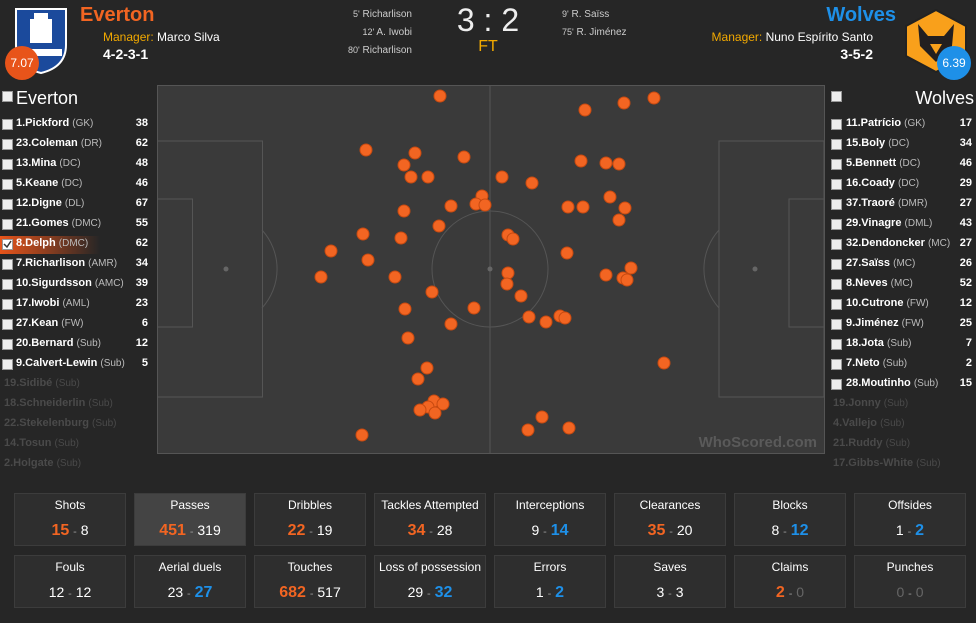 The image size is (976, 623). Describe the element at coordinates (878, 383) in the screenshot. I see `player-name: 28.Moutinho` at that location.